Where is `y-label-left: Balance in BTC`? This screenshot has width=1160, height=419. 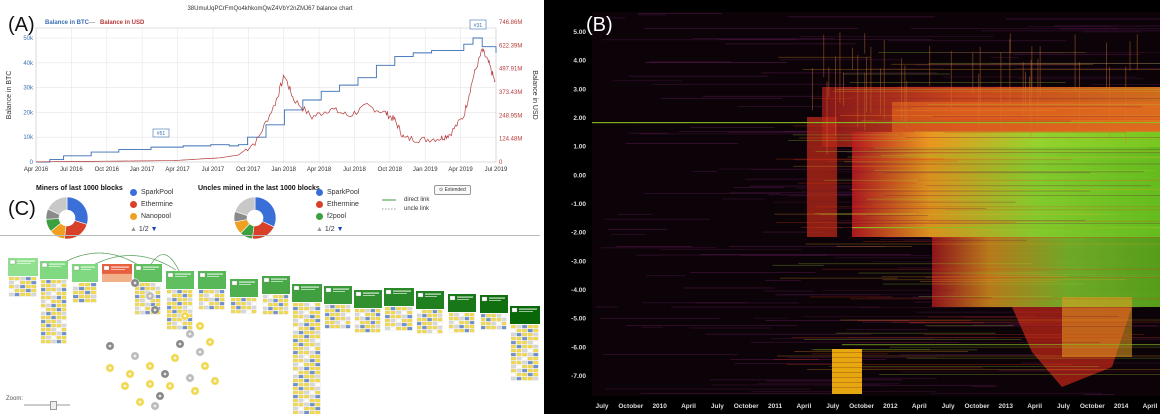 y-label-left: Balance in BTC is located at coordinates (9, 95).